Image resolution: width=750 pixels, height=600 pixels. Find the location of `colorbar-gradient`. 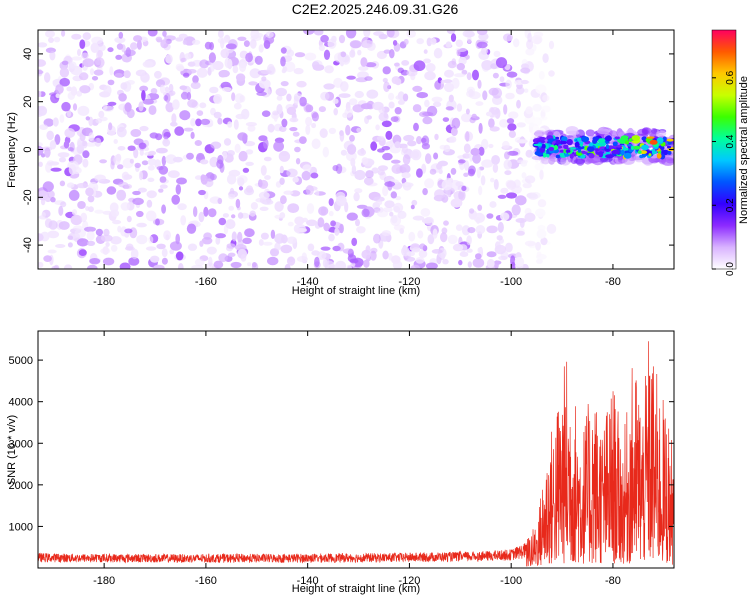

colorbar-gradient is located at coordinates (724, 149).